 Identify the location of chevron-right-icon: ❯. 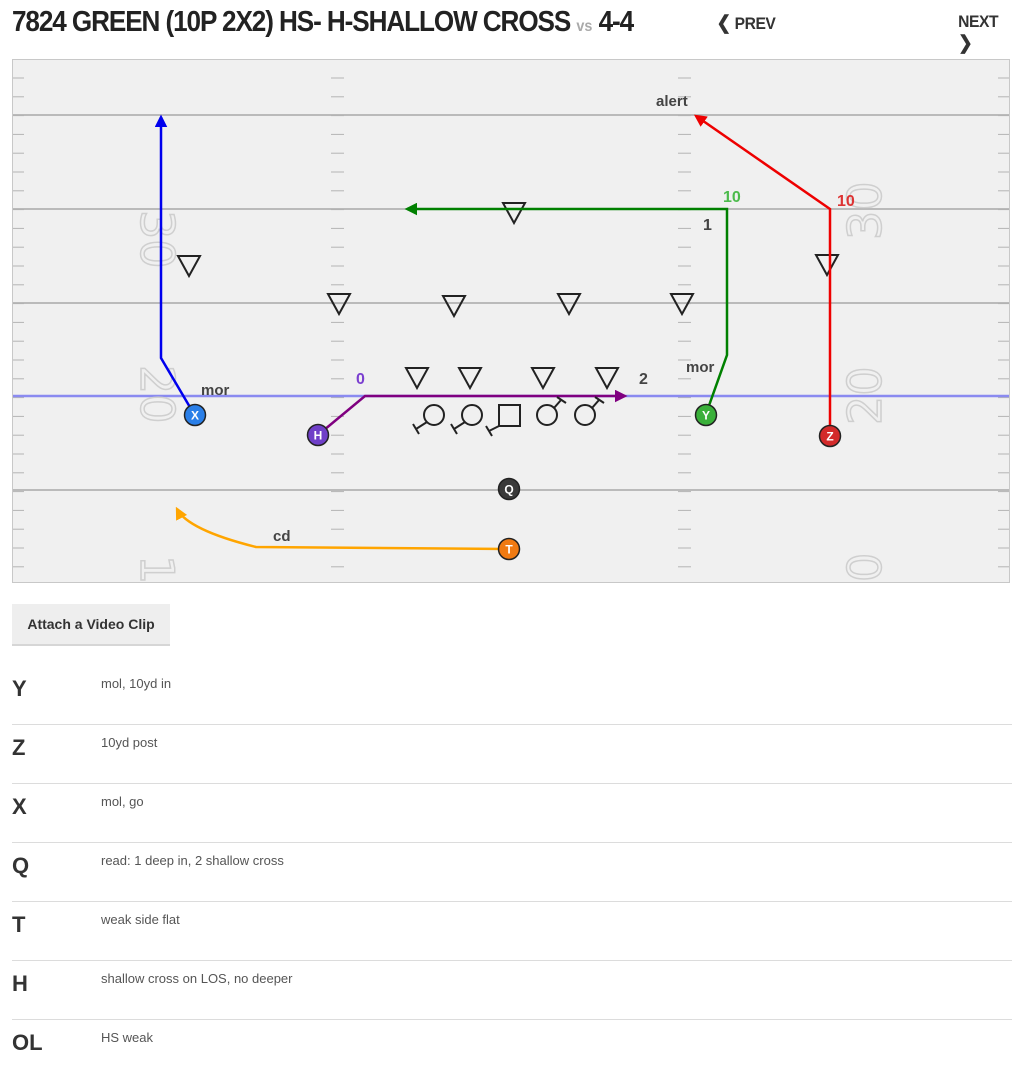
(965, 43).